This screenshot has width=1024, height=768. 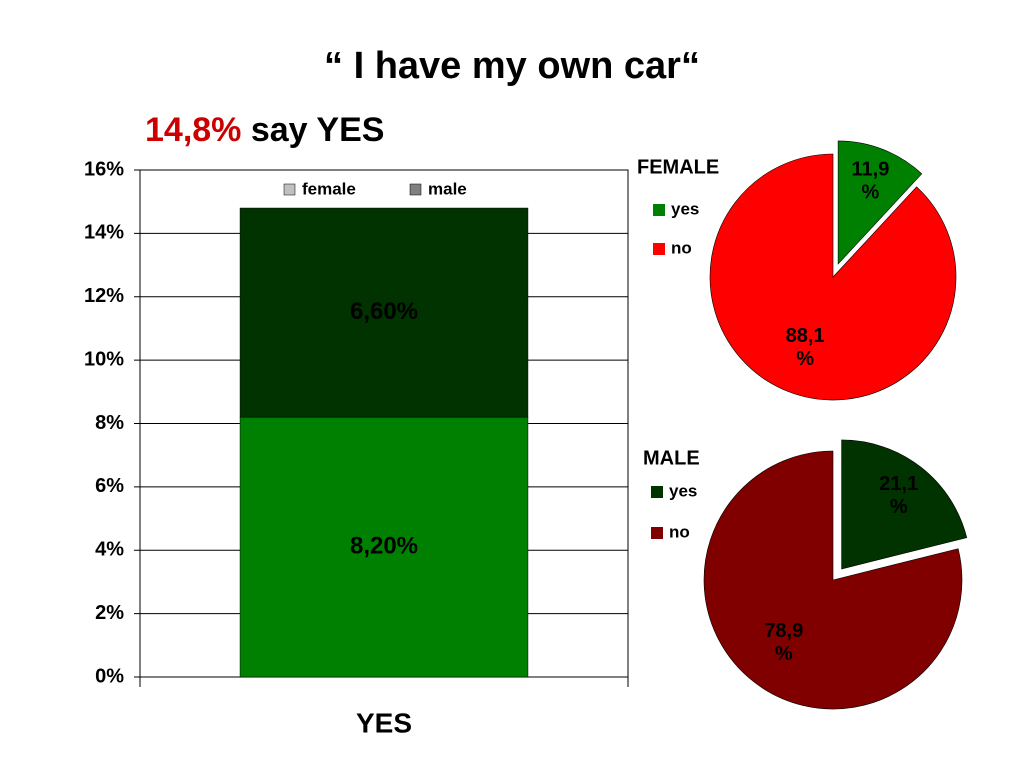 I want to click on x-tick-label: YES, so click(x=384, y=722).